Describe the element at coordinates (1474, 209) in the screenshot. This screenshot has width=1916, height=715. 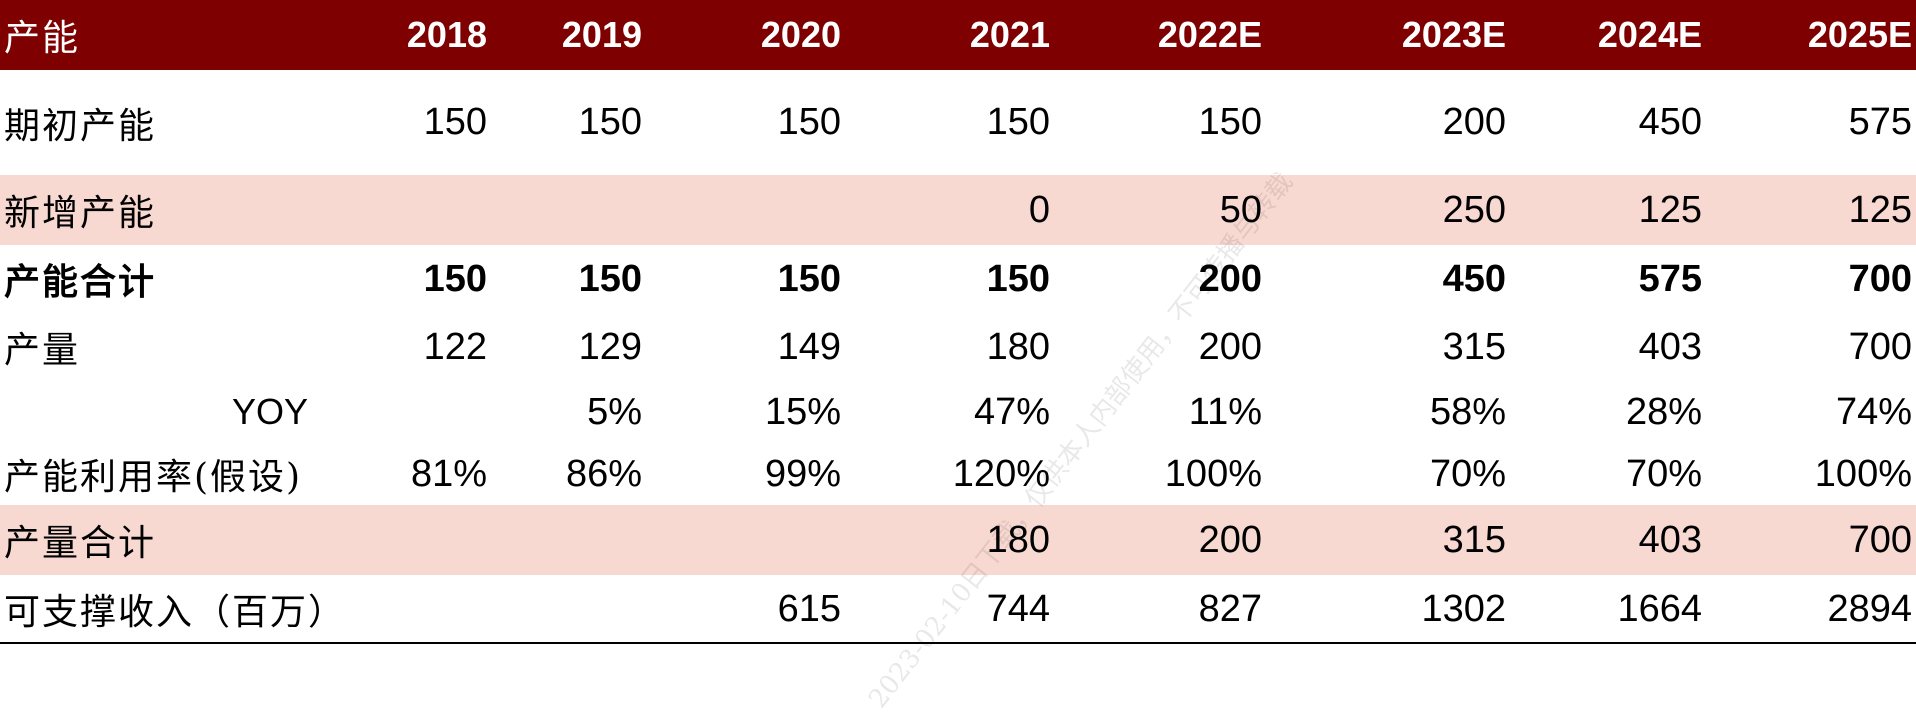
I see `table-cell: 250` at that location.